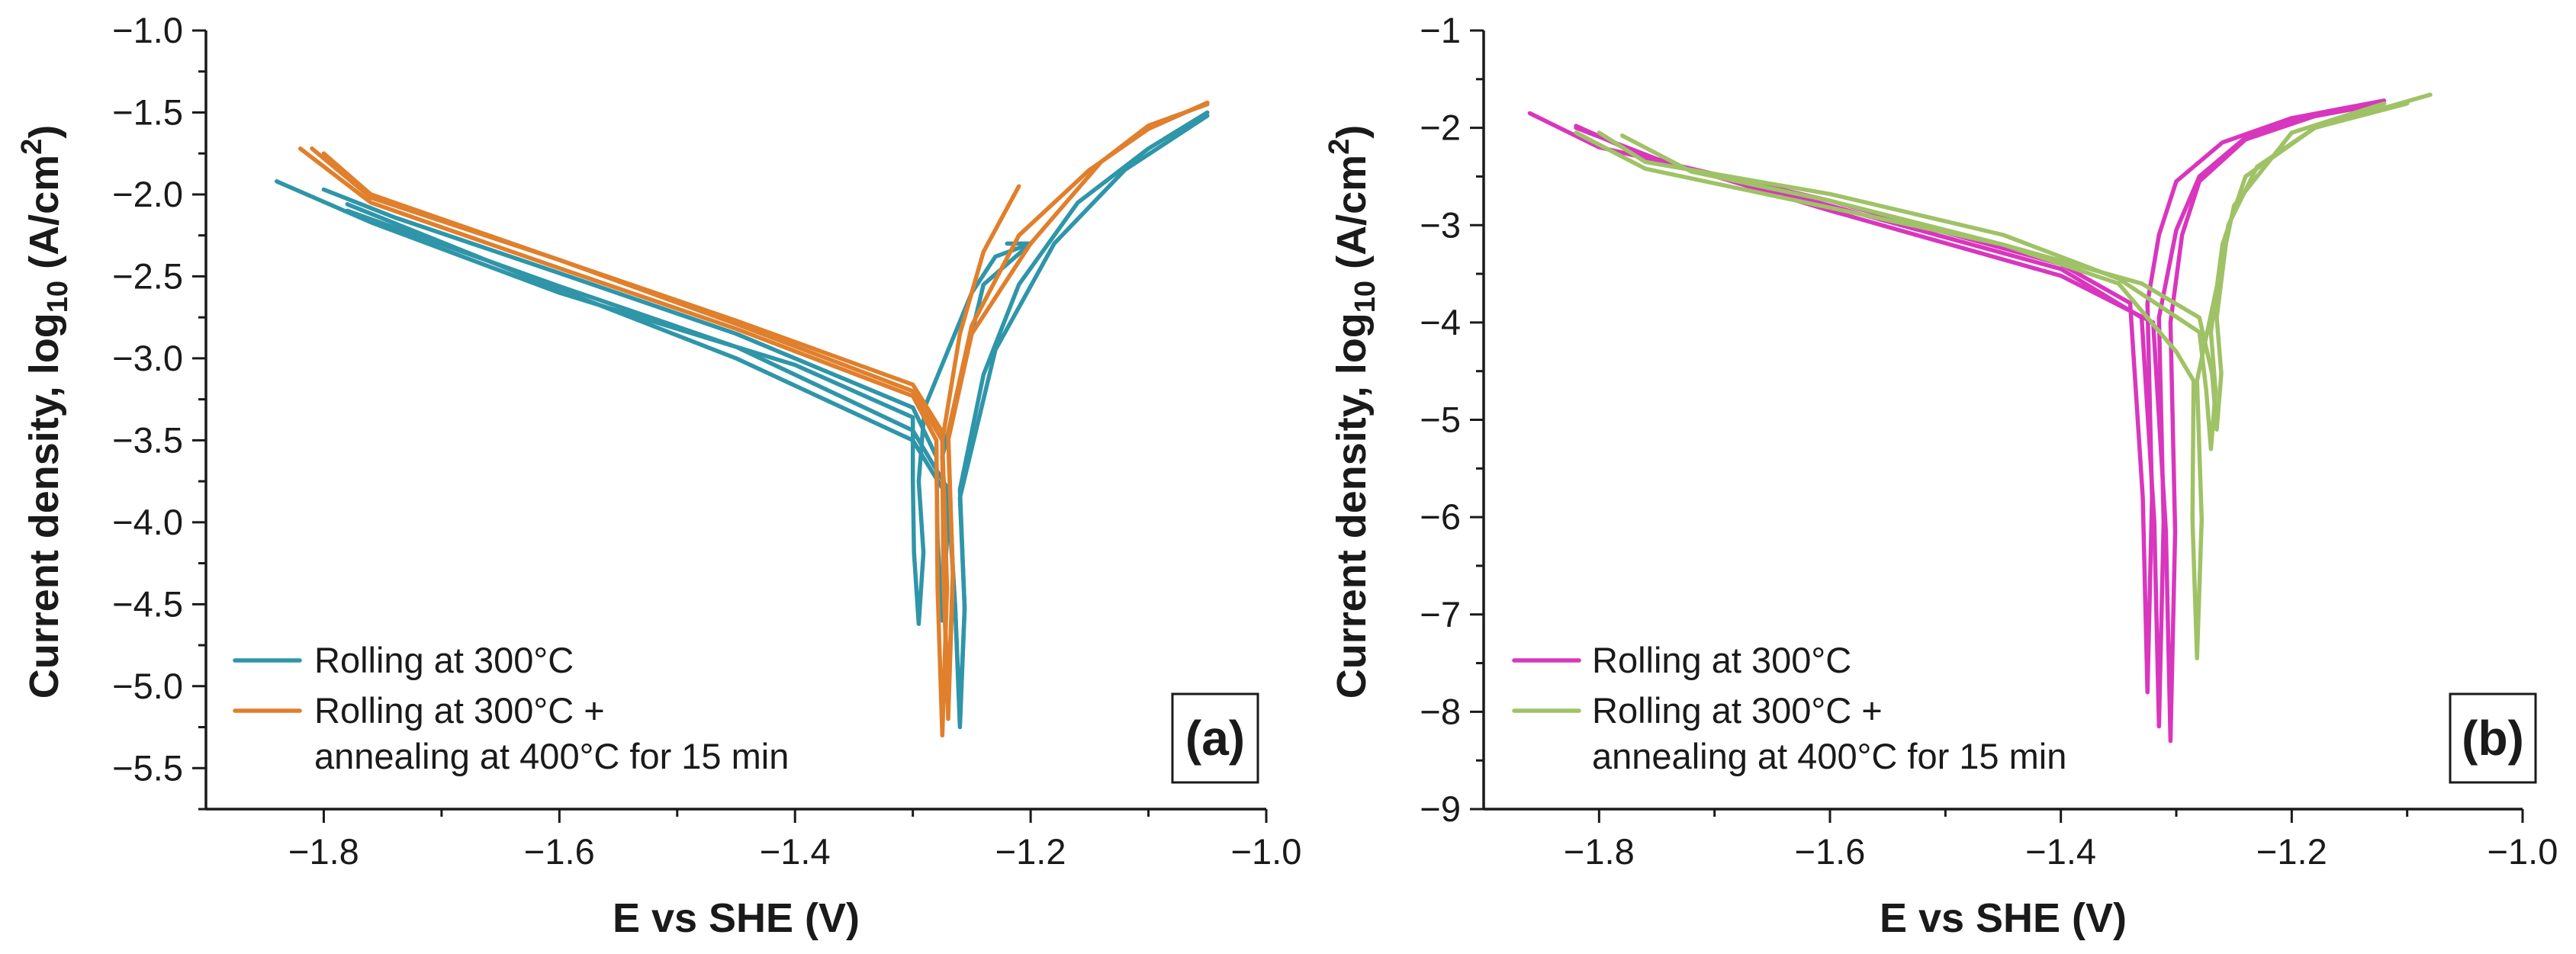  Describe the element at coordinates (559, 852) in the screenshot. I see `x-tick-label-a: −1.6` at that location.